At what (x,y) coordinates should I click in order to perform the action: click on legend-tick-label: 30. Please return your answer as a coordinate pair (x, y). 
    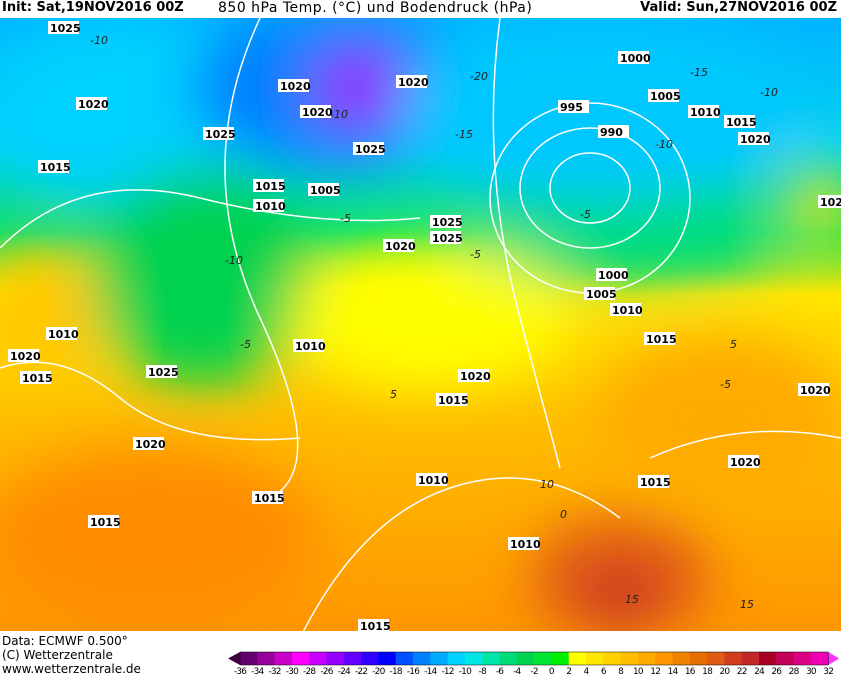
    Looking at the image, I should click on (811, 671).